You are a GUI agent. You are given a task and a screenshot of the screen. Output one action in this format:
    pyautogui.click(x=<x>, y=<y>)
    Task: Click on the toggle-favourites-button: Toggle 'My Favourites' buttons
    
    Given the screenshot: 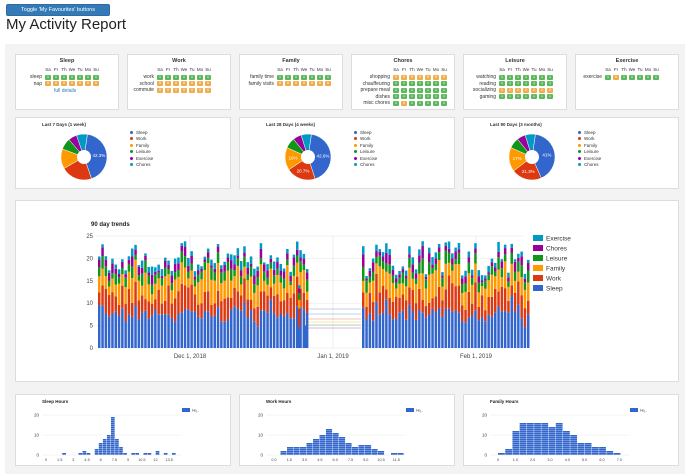 What is the action you would take?
    pyautogui.click(x=58, y=10)
    